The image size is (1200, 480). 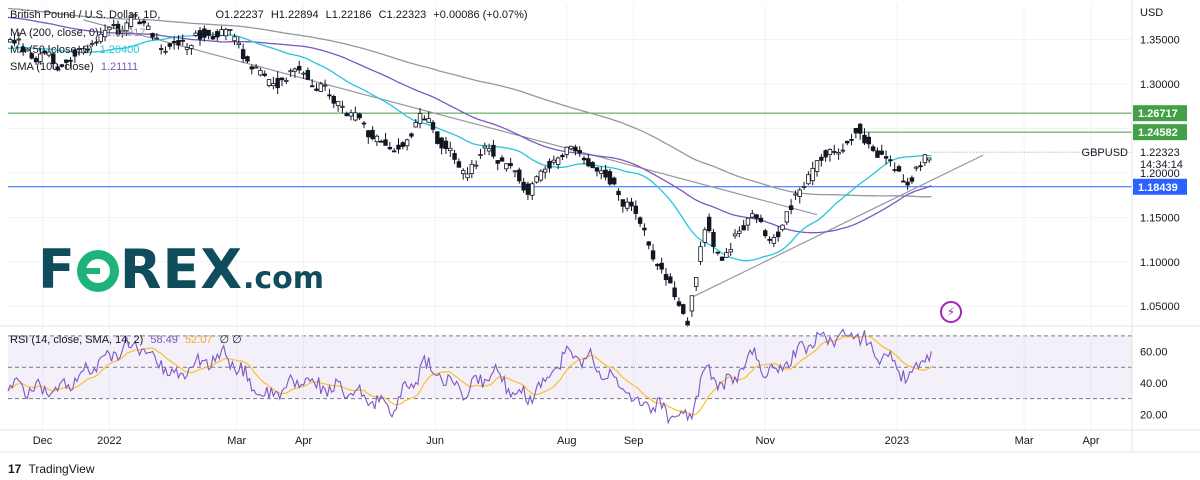 I want to click on indicator-ma50: MA (50, close, 0) 1.20400, so click(x=76, y=50).